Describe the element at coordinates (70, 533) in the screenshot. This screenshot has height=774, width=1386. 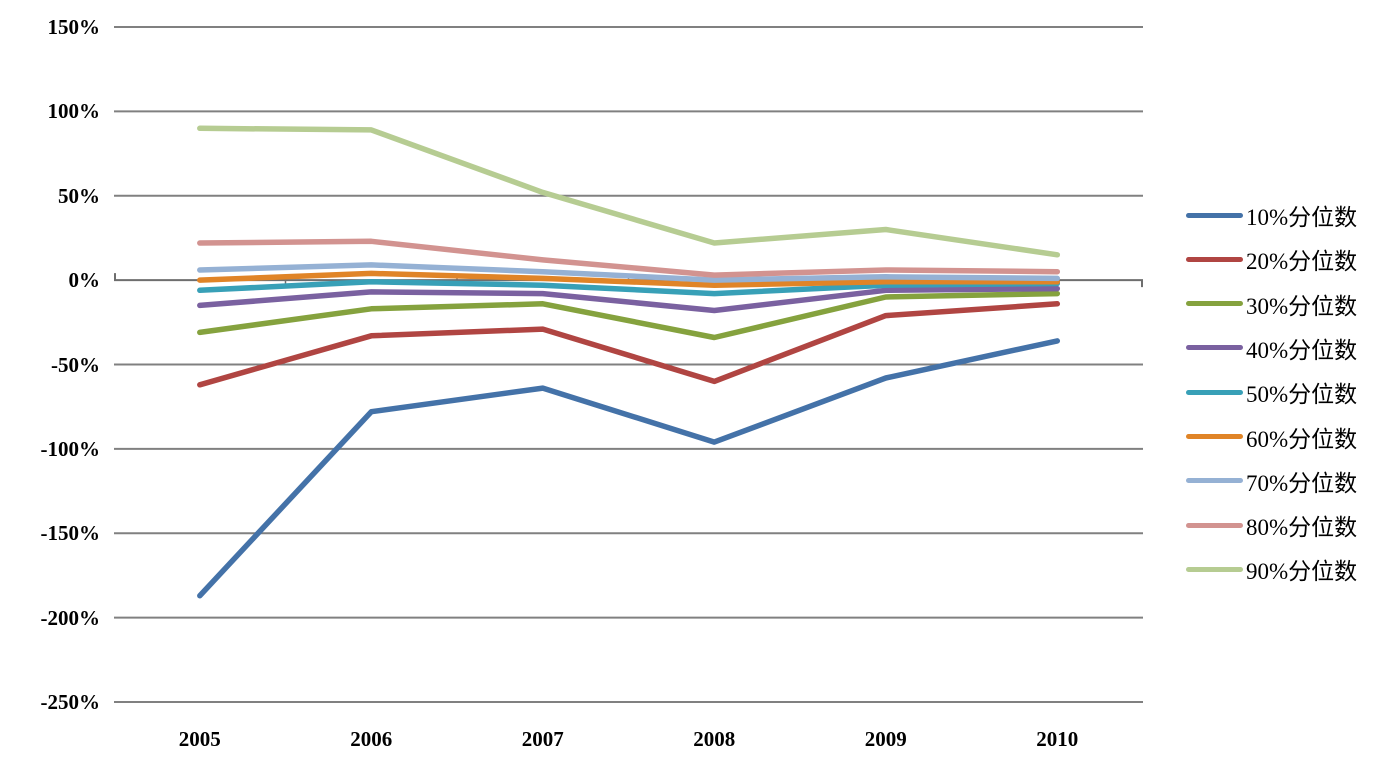
I see `y-tick-label: -150%` at that location.